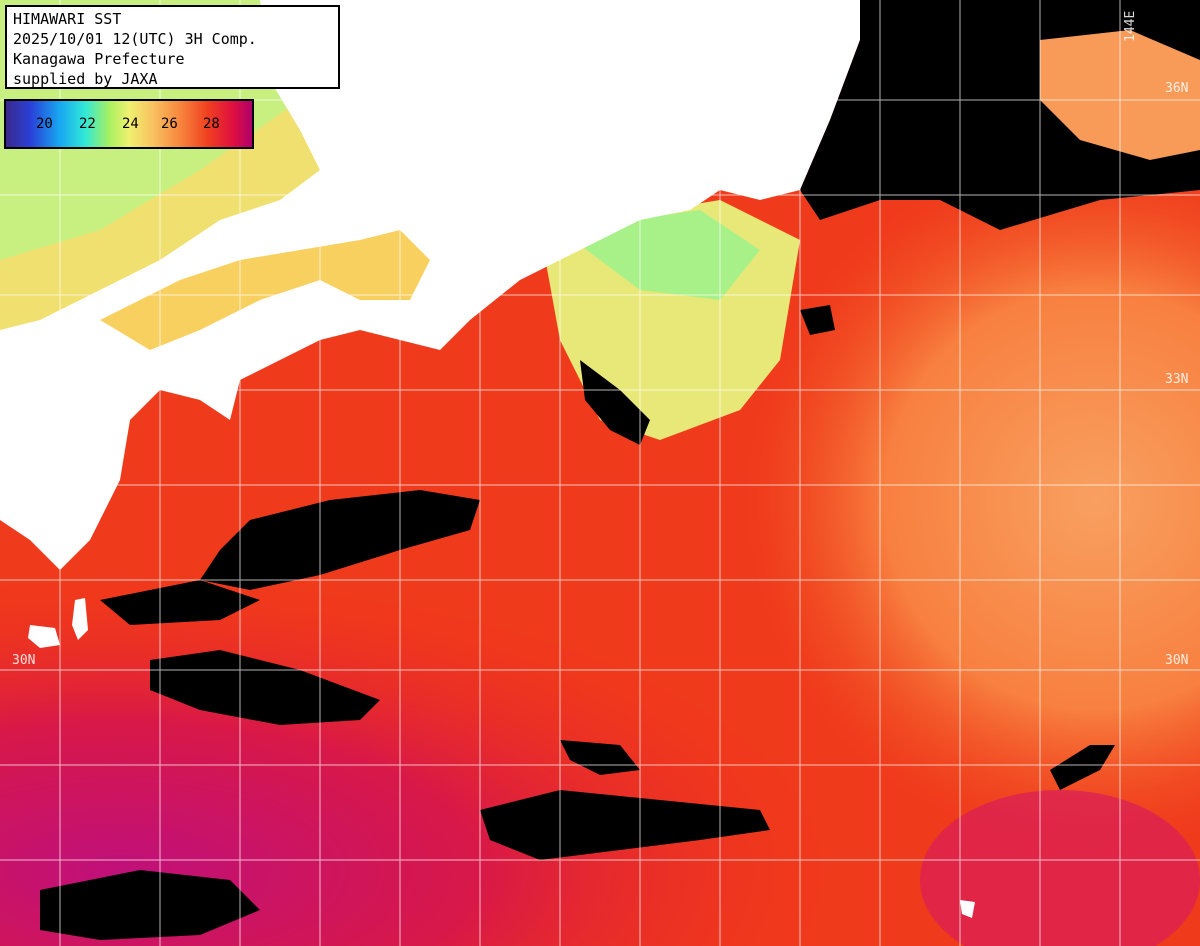 This screenshot has height=946, width=1200. Describe the element at coordinates (135, 39) in the screenshot. I see `title-datetime: 2025/10/01 12(UTC) 3H Comp.` at that location.